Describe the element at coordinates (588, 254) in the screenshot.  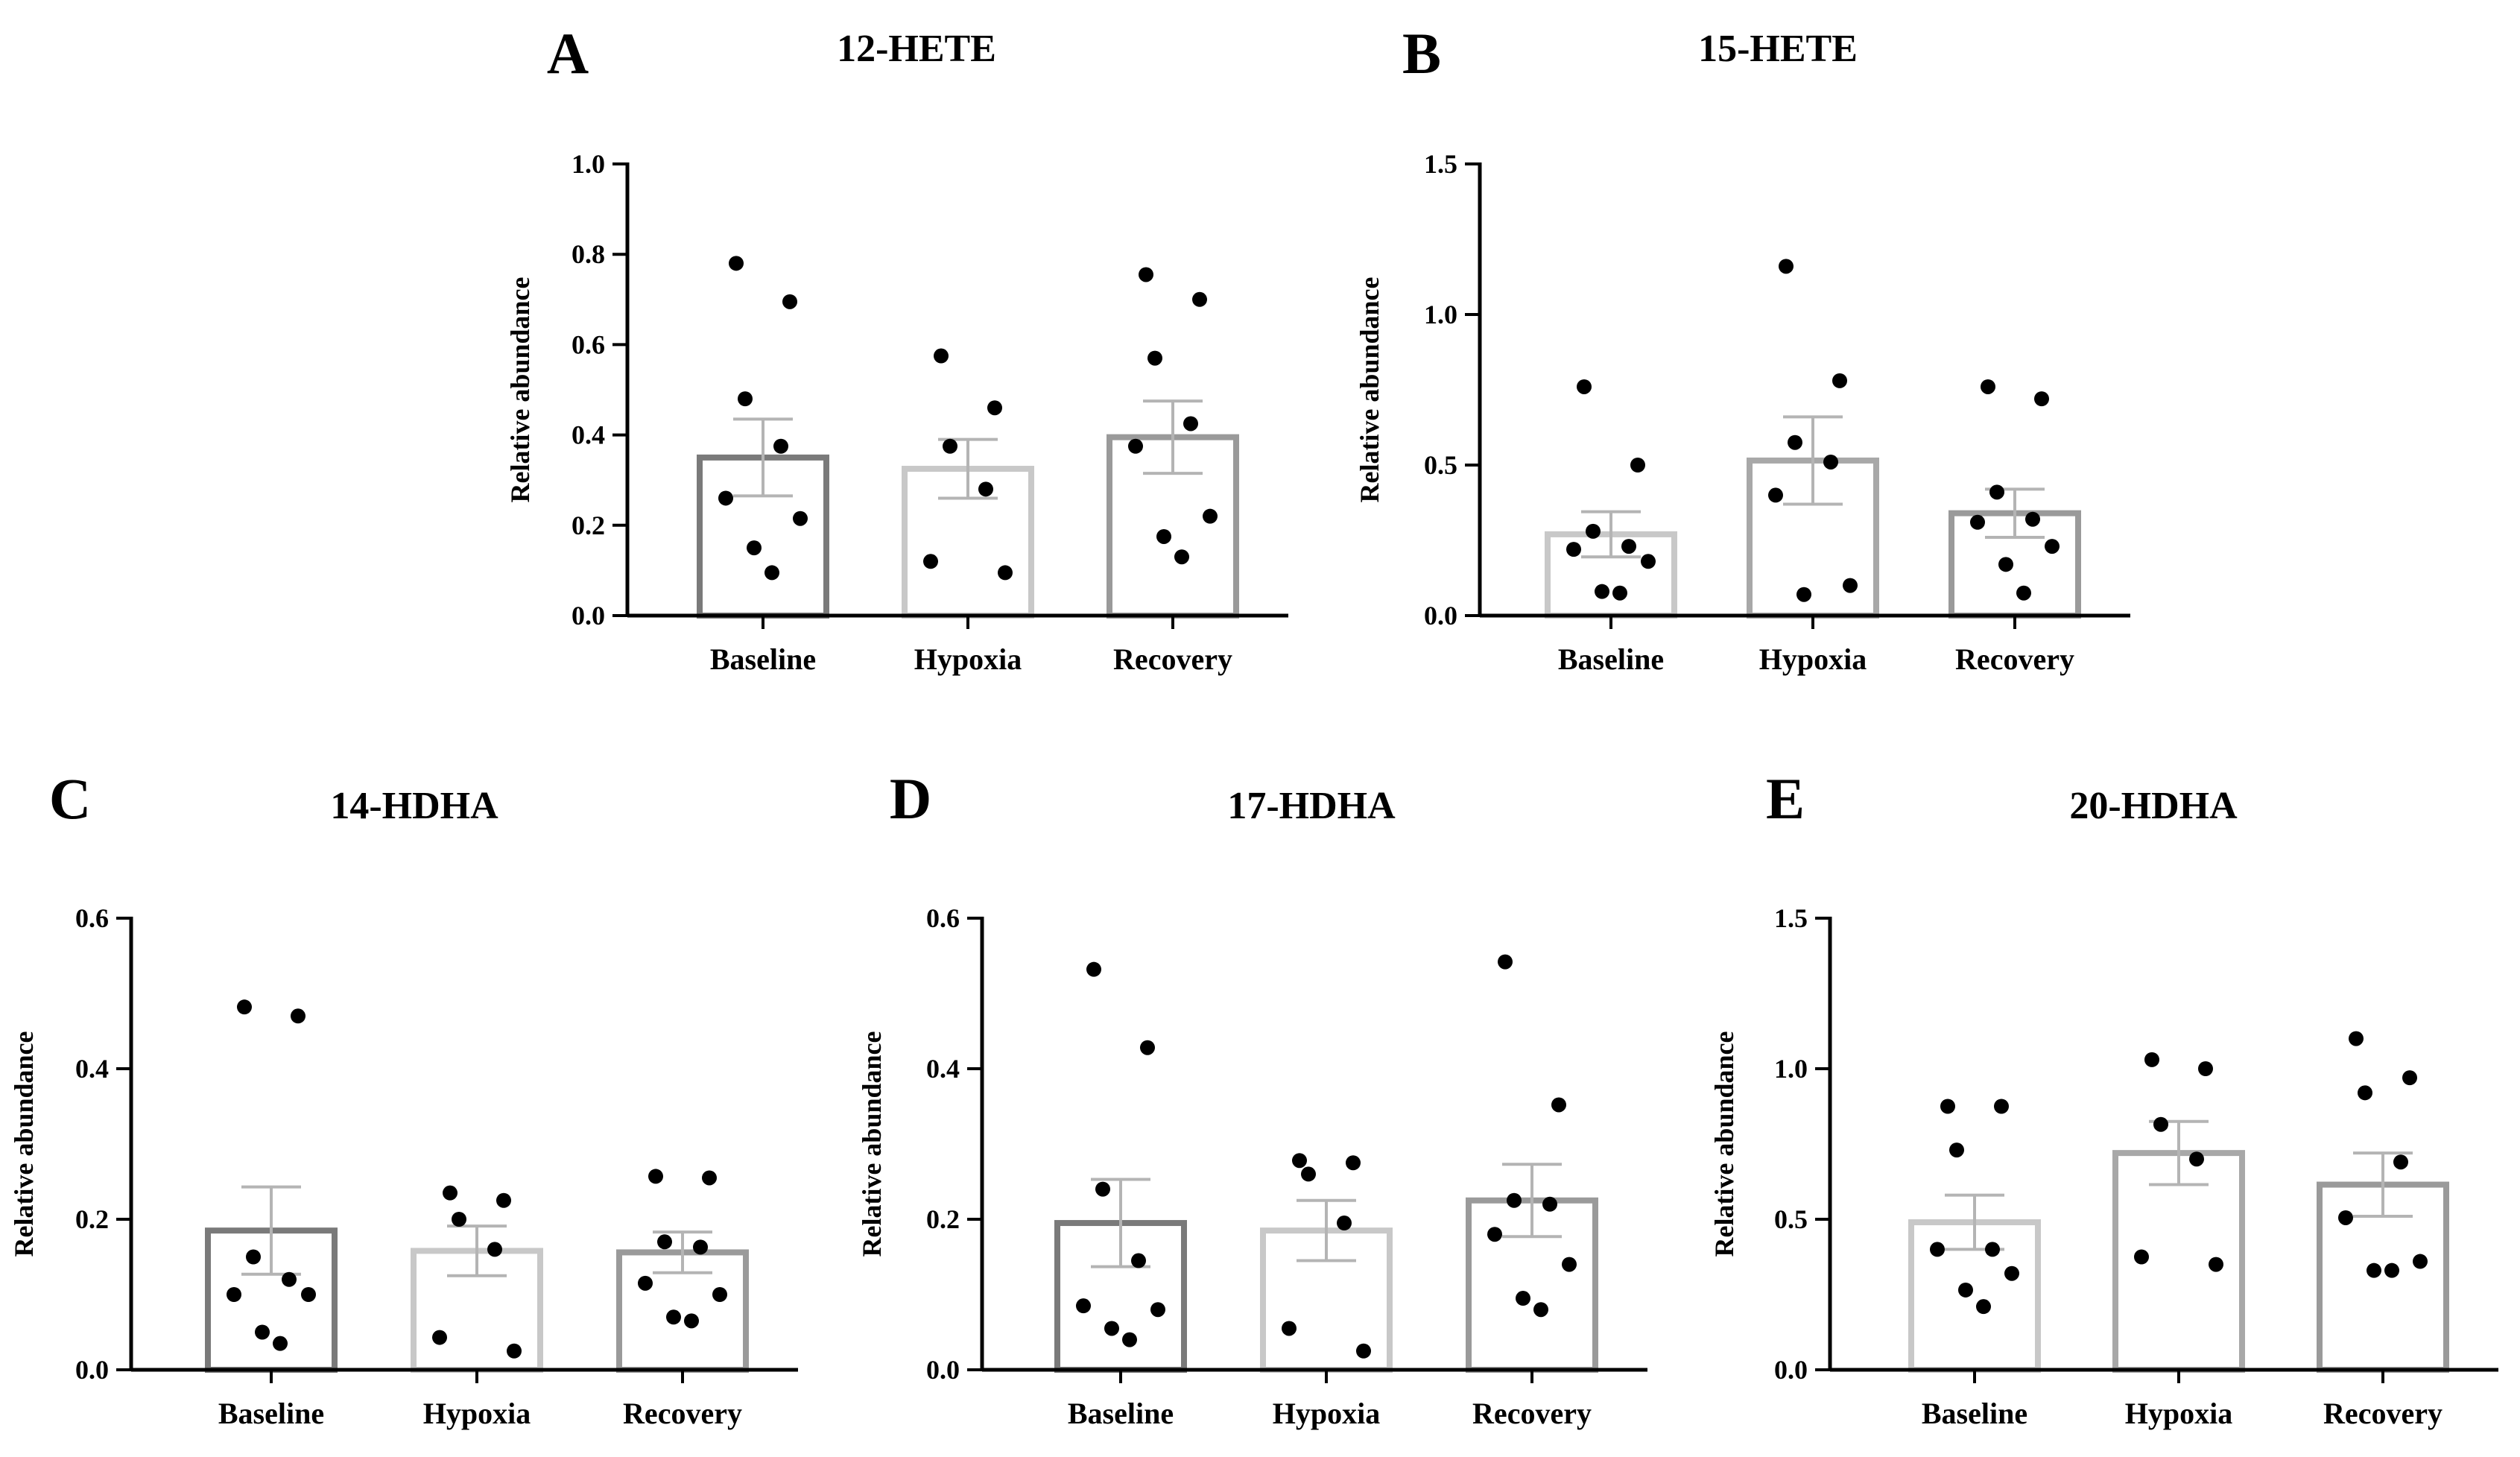
I see `y-tick-label: 0.8` at that location.